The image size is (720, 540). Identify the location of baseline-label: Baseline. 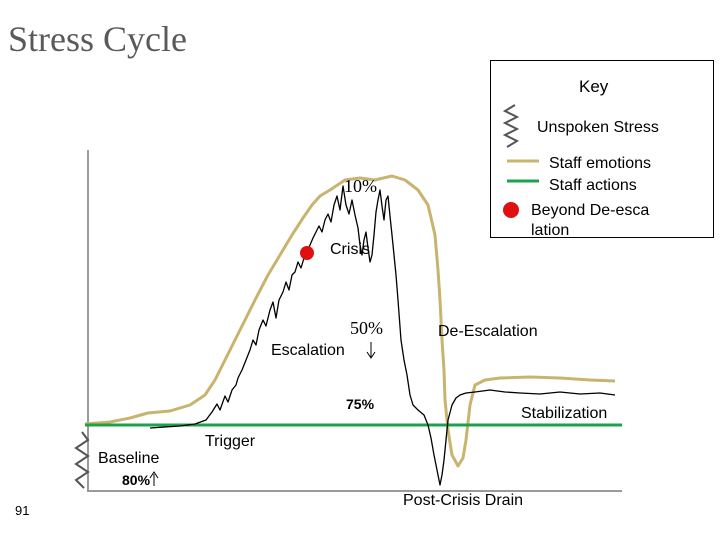
(129, 458).